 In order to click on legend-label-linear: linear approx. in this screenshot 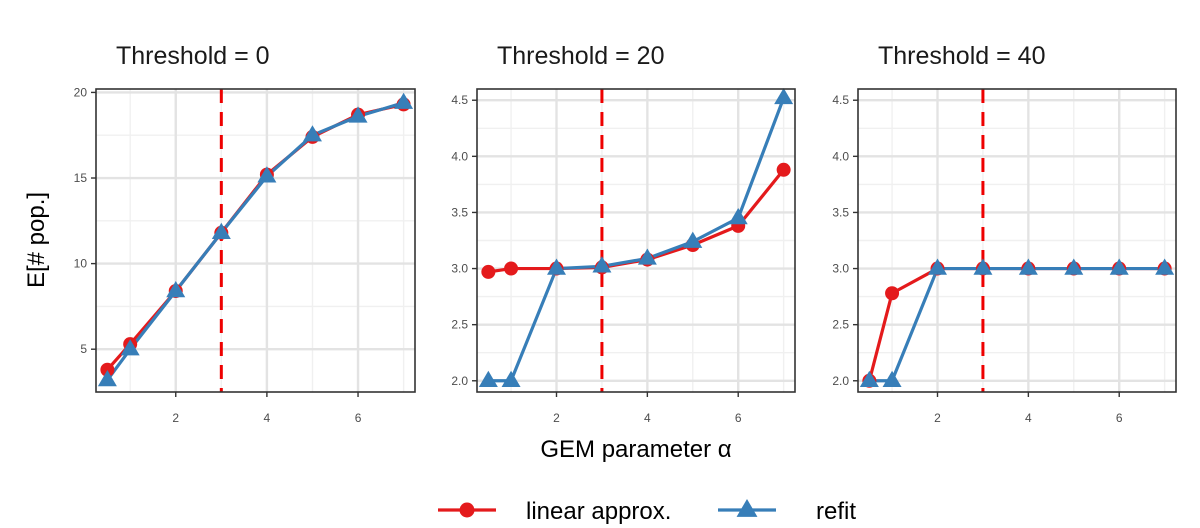, I will do `click(598, 511)`.